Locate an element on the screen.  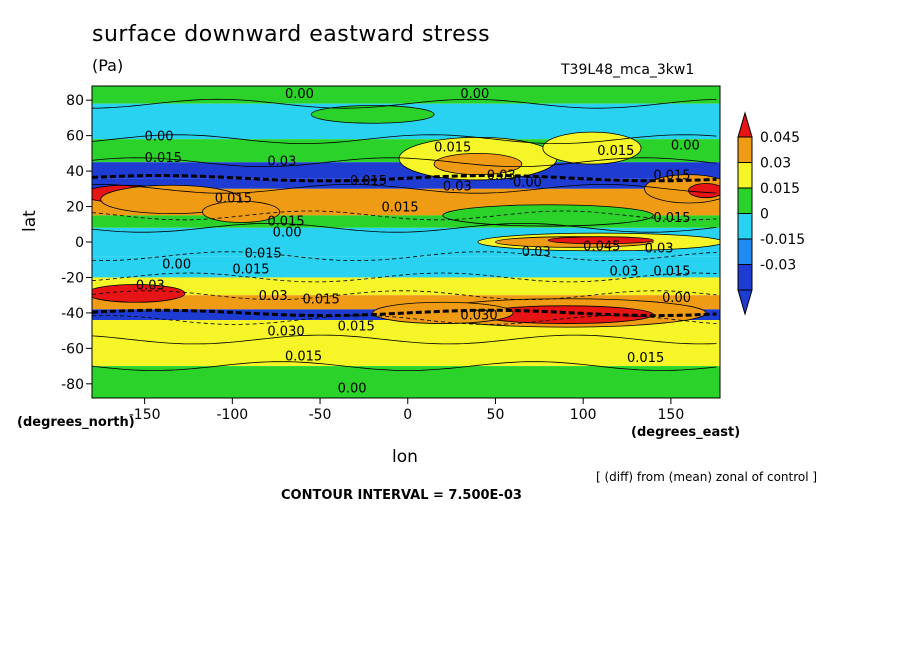
x-tick-label: -50 is located at coordinates (320, 415).